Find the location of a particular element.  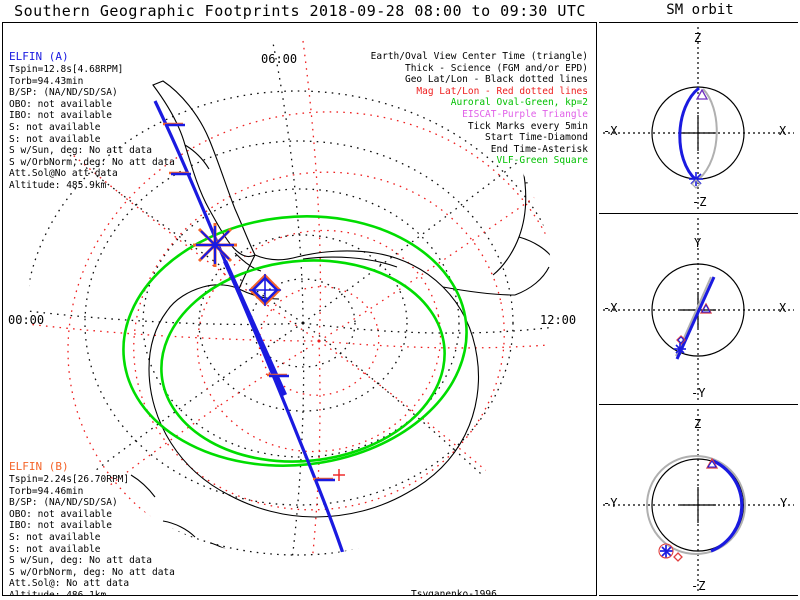

sm-yz-axis-top: Z is located at coordinates (698, 424).